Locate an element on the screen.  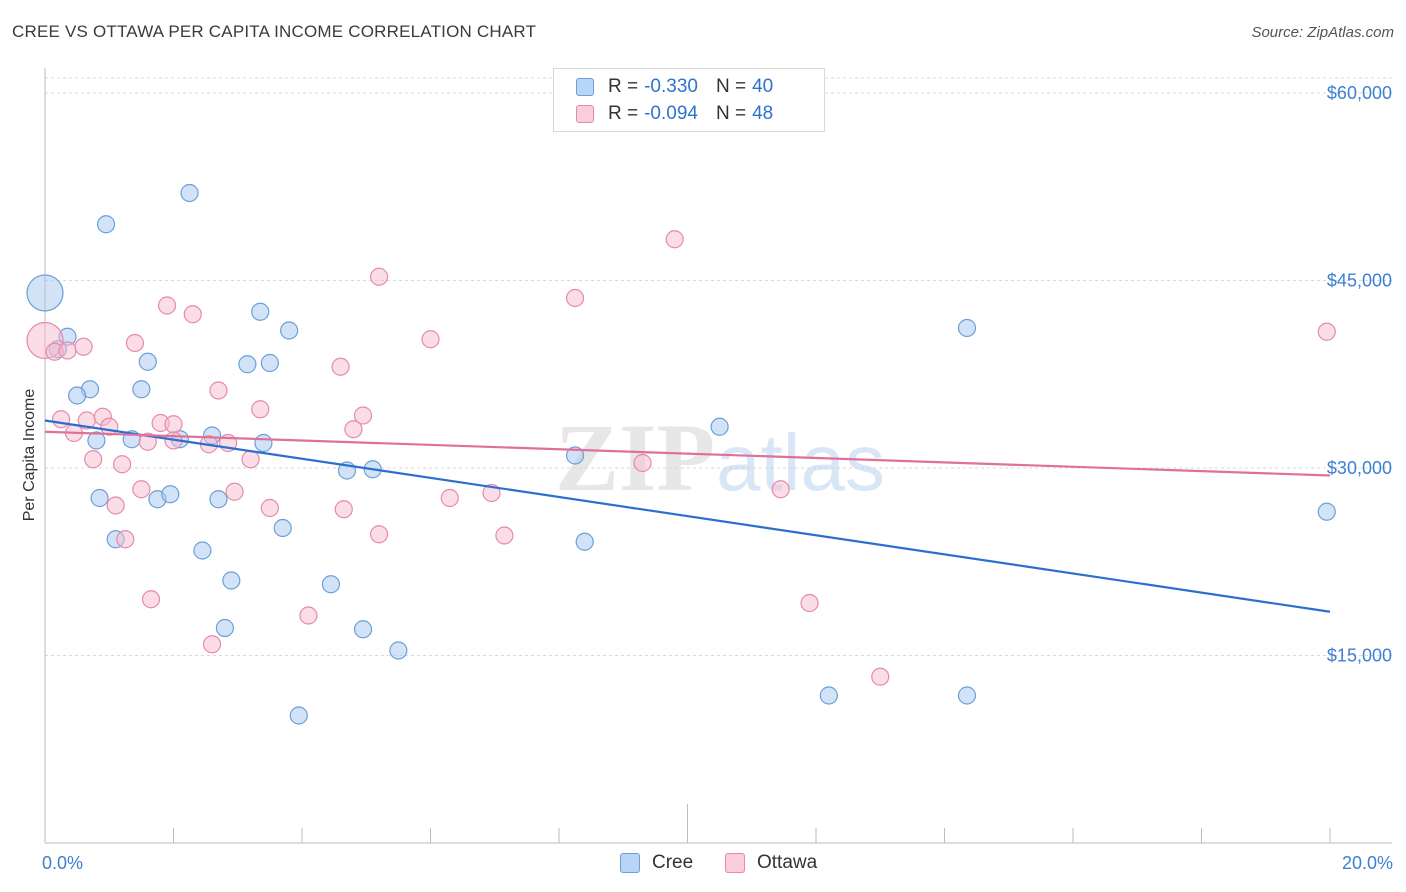
legend-r-value: -0.094 is located at coordinates (671, 113).